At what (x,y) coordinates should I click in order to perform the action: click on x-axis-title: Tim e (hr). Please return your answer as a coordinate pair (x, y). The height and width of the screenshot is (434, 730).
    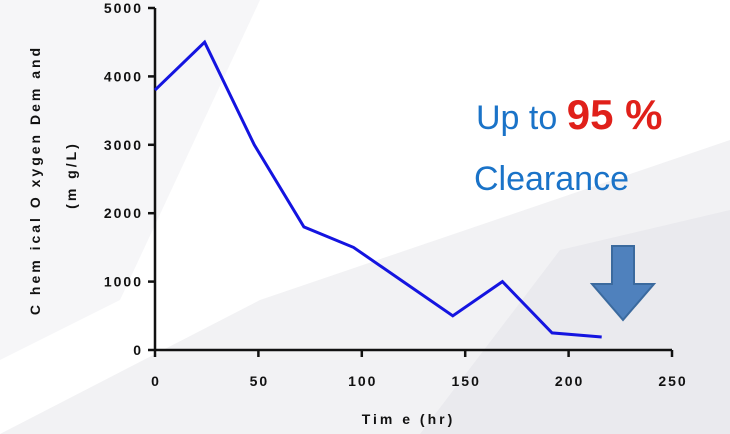
    Looking at the image, I should click on (409, 419).